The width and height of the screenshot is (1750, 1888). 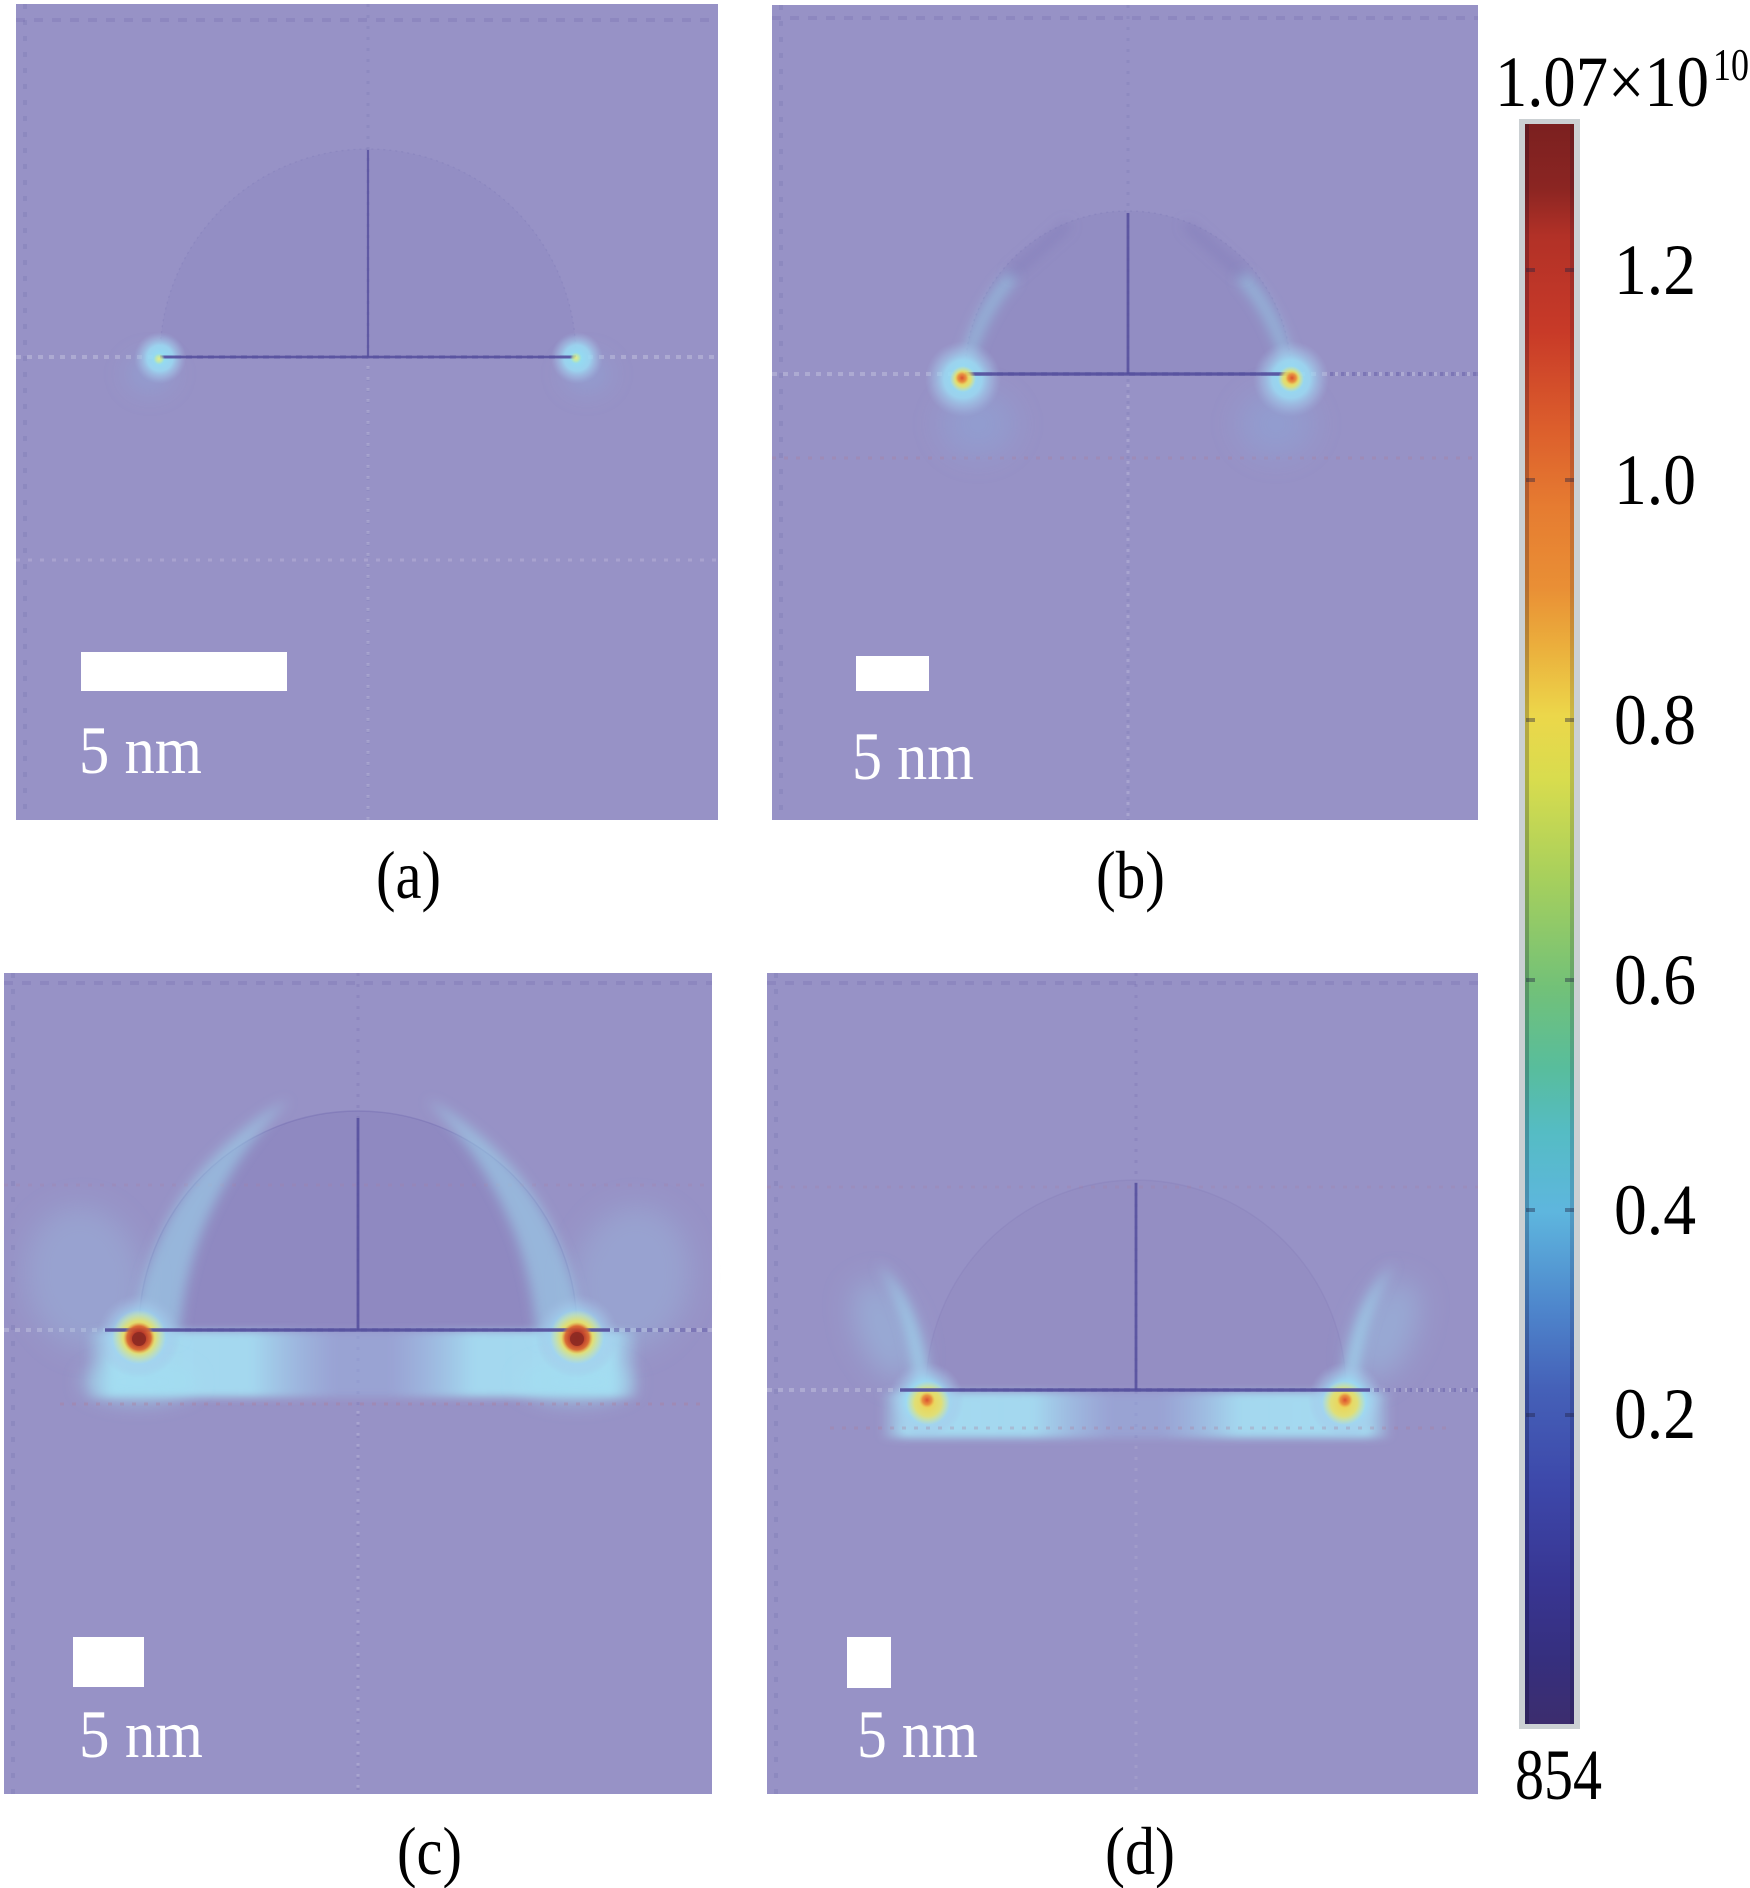 I want to click on svg-text: 0.8, so click(x=1655, y=720).